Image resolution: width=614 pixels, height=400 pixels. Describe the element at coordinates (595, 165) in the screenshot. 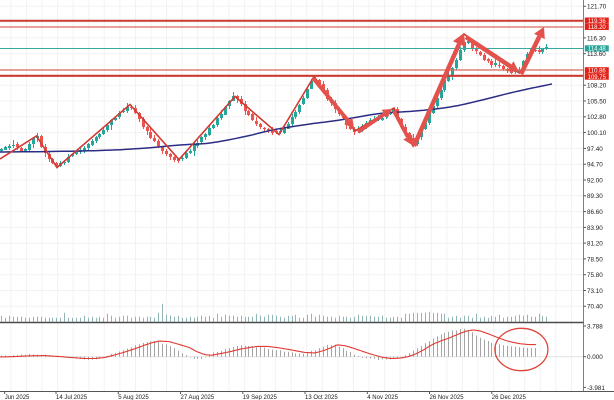

I see `svg-text: 94.70` at that location.